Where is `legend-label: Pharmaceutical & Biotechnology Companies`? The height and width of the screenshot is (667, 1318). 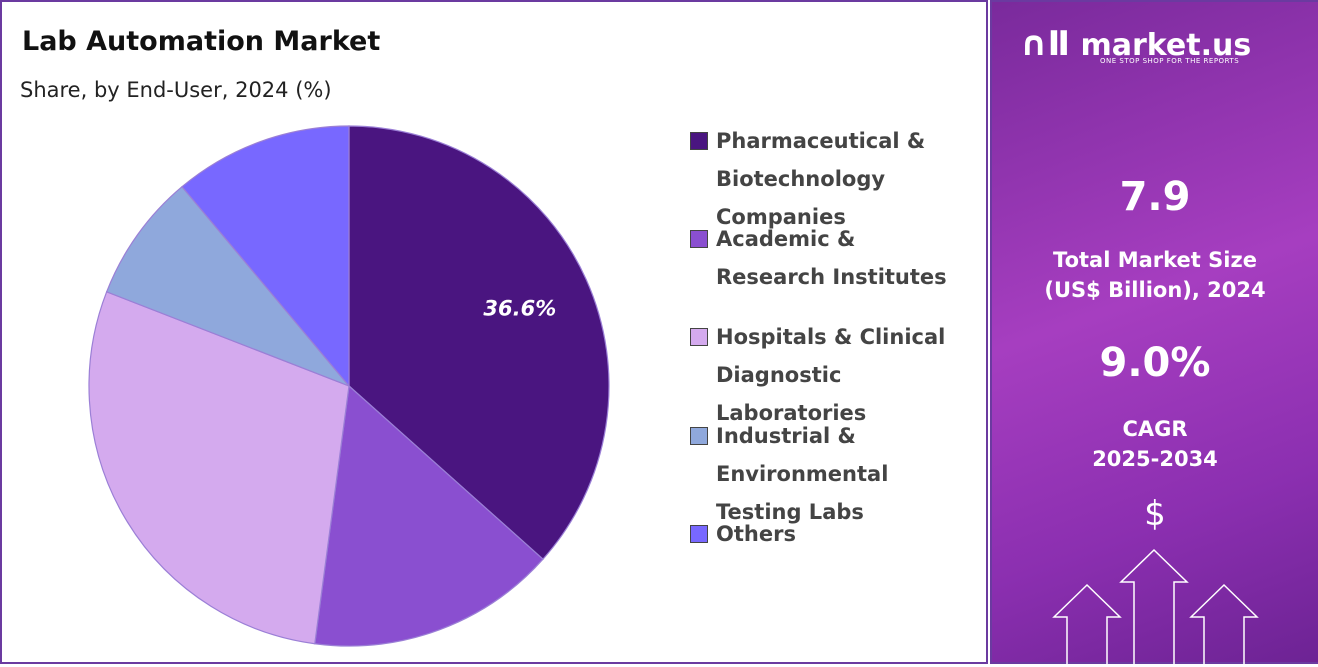 legend-label: Pharmaceutical & Biotechnology Companies is located at coordinates (821, 179).